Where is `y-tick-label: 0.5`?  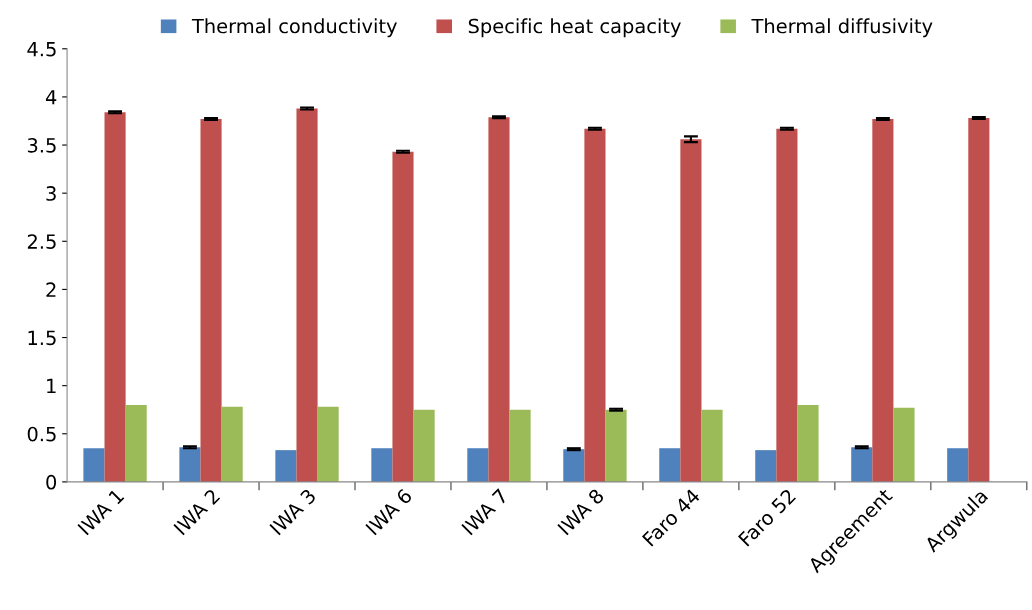 y-tick-label: 0.5 is located at coordinates (41, 434).